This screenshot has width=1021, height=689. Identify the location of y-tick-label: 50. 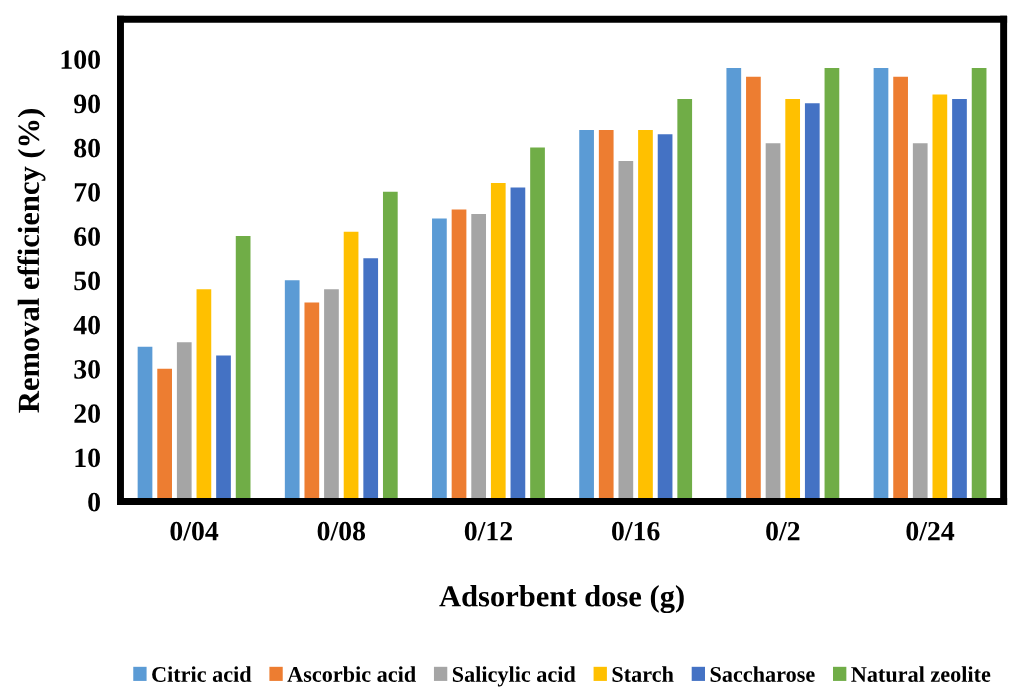
(87, 281).